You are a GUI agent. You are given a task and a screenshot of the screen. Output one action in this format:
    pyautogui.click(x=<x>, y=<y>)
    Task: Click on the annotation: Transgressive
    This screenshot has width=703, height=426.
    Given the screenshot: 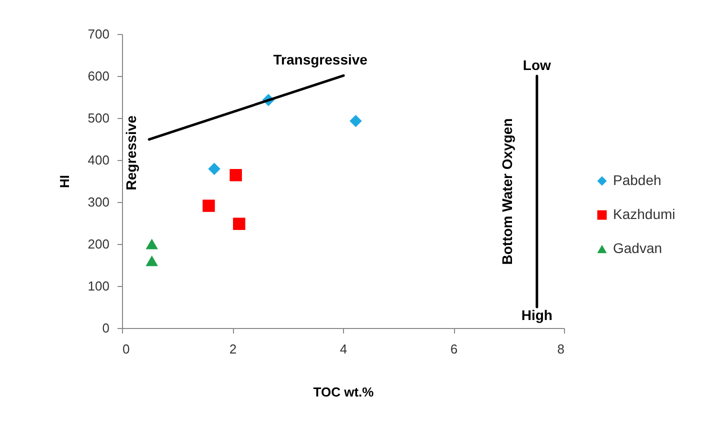 What is the action you would take?
    pyautogui.click(x=320, y=59)
    